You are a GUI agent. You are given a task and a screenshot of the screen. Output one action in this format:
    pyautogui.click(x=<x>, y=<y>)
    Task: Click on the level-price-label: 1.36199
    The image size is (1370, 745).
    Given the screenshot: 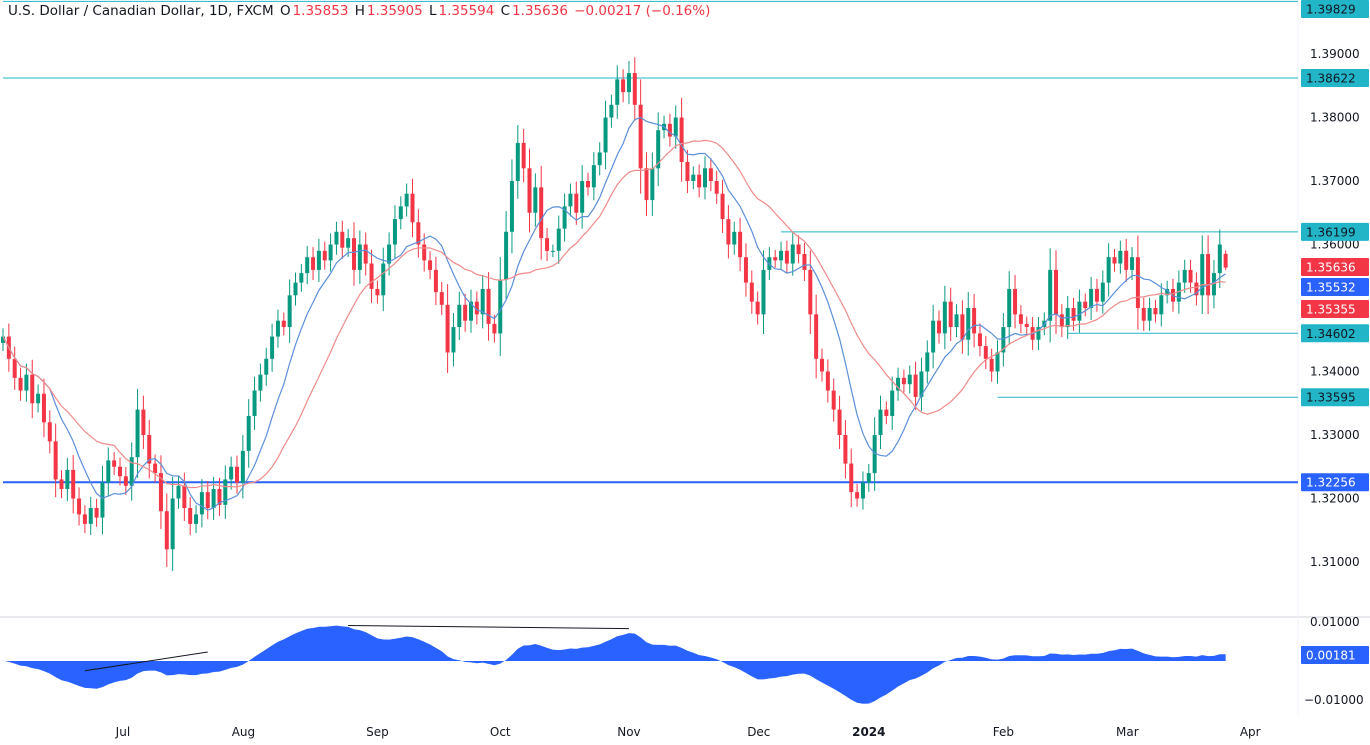 What is the action you would take?
    pyautogui.click(x=1335, y=231)
    